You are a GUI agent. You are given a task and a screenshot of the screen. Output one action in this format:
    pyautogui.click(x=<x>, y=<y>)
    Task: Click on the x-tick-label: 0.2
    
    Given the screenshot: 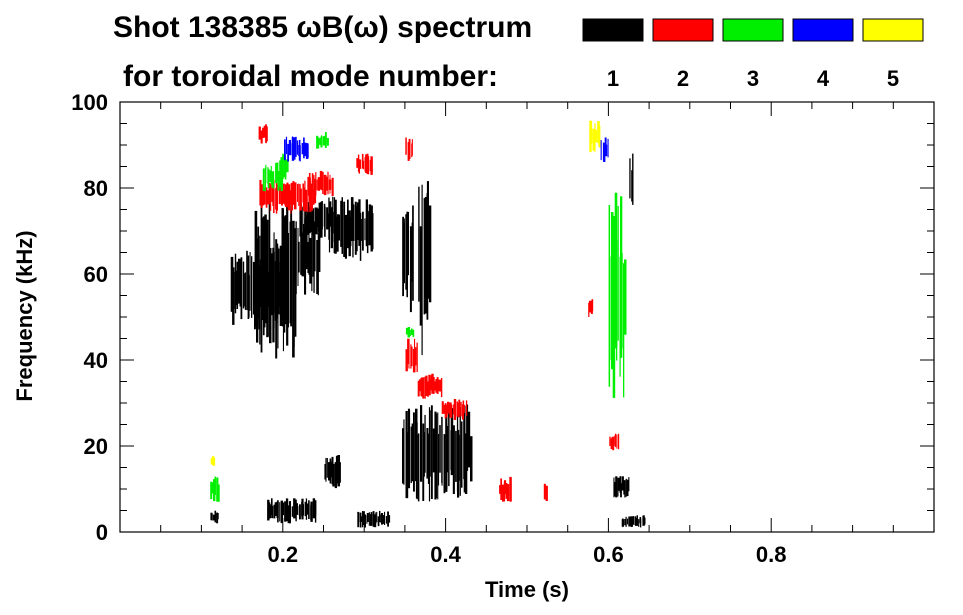 What is the action you would take?
    pyautogui.click(x=283, y=554)
    